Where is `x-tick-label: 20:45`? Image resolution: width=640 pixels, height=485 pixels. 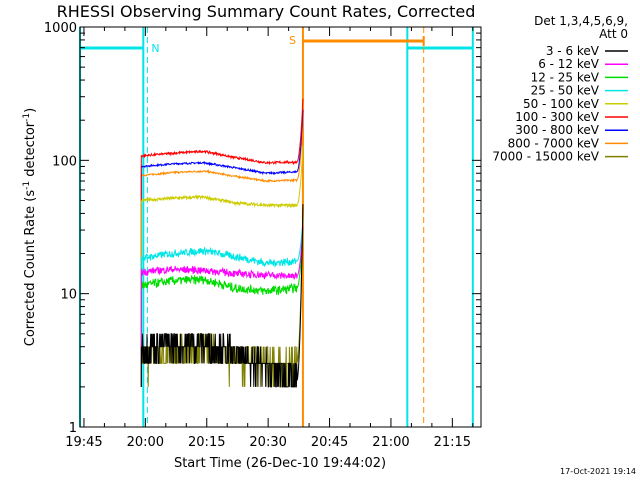
x-tick-label: 20:45 is located at coordinates (329, 442).